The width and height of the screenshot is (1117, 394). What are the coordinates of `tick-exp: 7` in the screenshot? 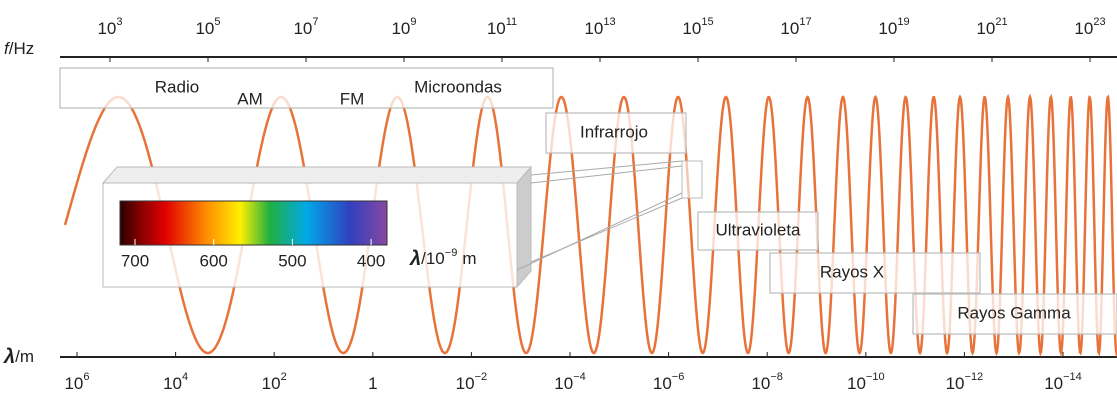 It's located at (315, 22).